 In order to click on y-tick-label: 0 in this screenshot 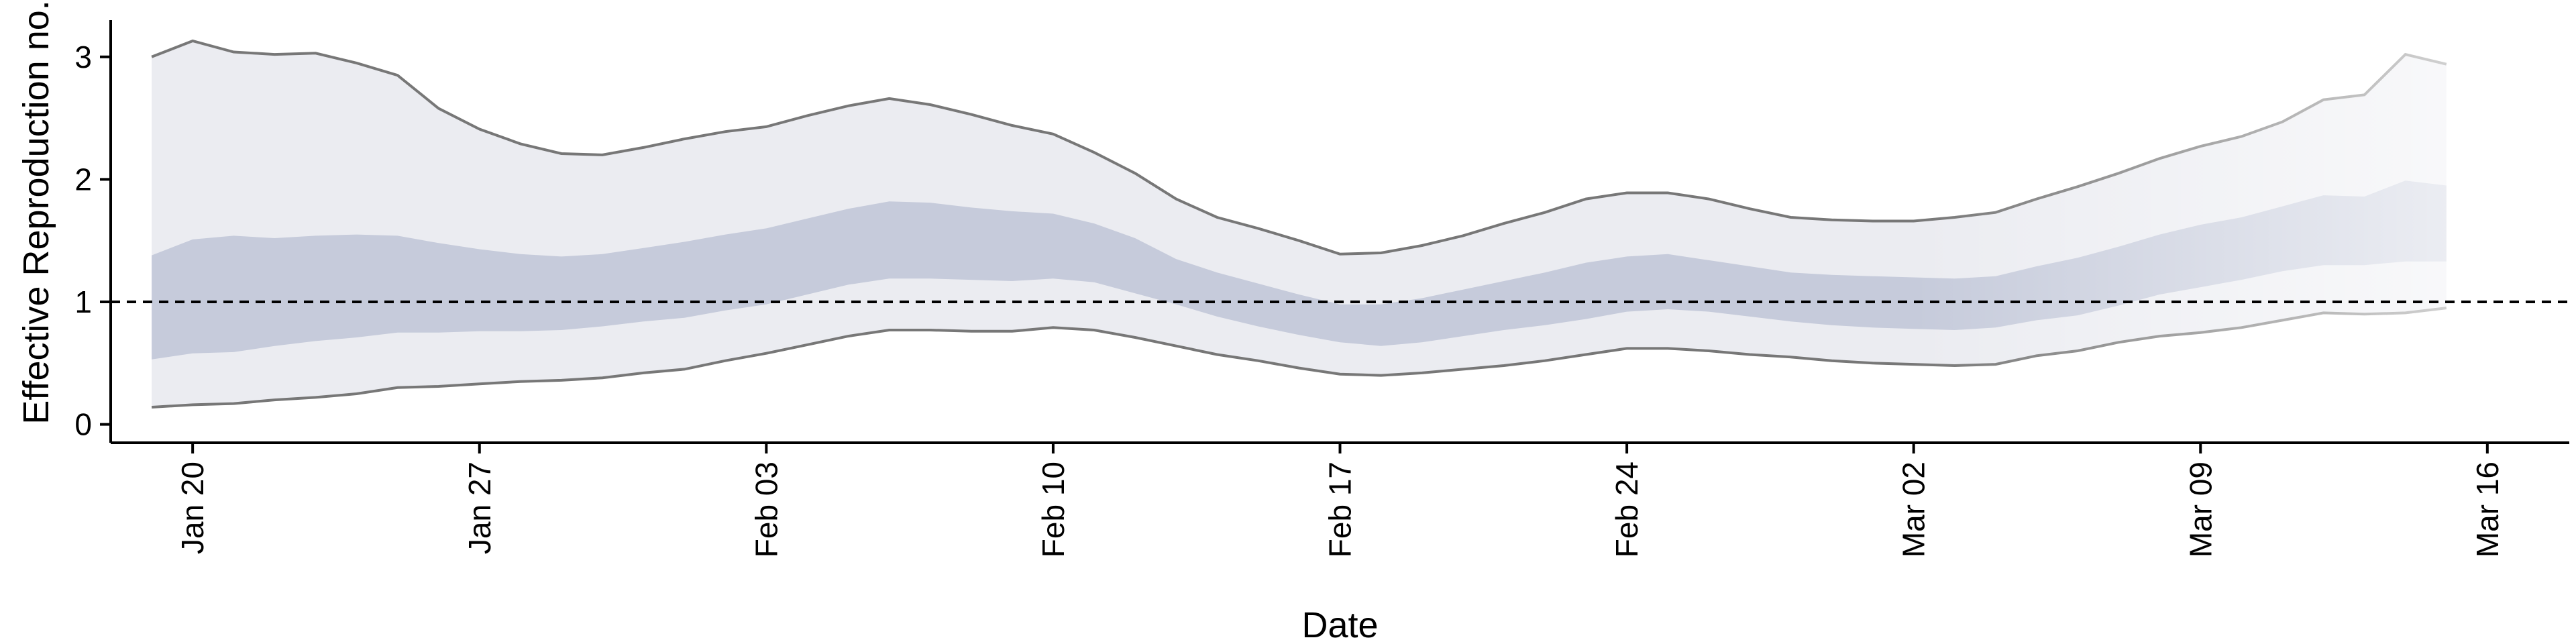, I will do `click(83, 424)`.